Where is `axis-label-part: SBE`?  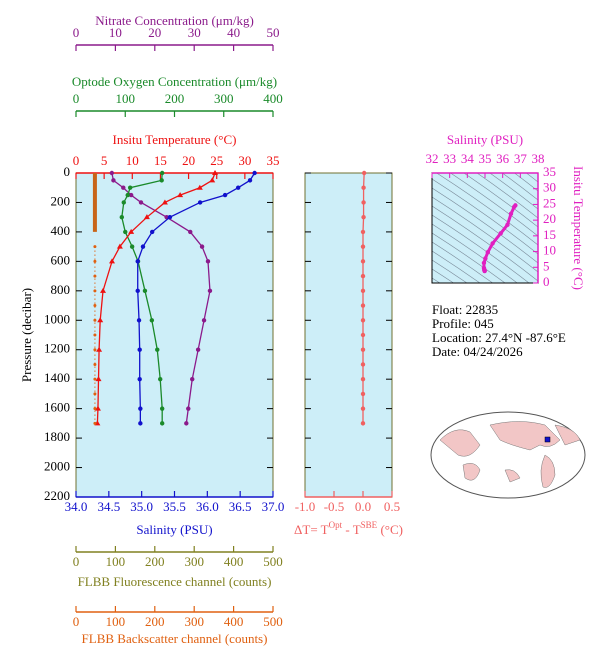 axis-label-part: SBE is located at coordinates (369, 525).